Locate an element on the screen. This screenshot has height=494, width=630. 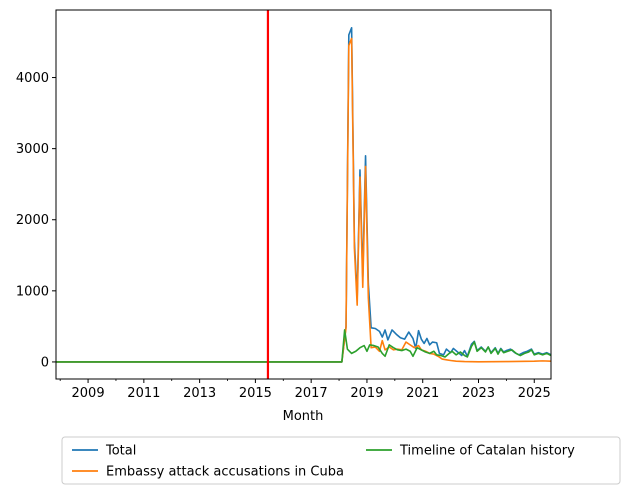
x-axis-label: Month is located at coordinates (303, 416).